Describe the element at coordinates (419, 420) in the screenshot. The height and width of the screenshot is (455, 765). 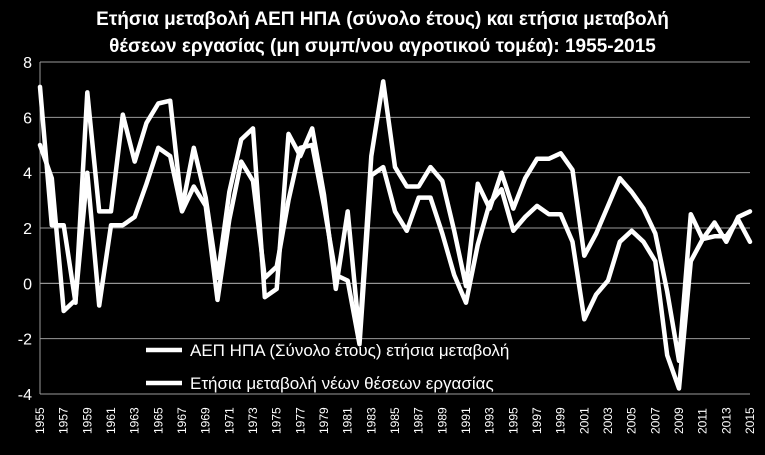
I see `x-tick-label: 1987` at that location.